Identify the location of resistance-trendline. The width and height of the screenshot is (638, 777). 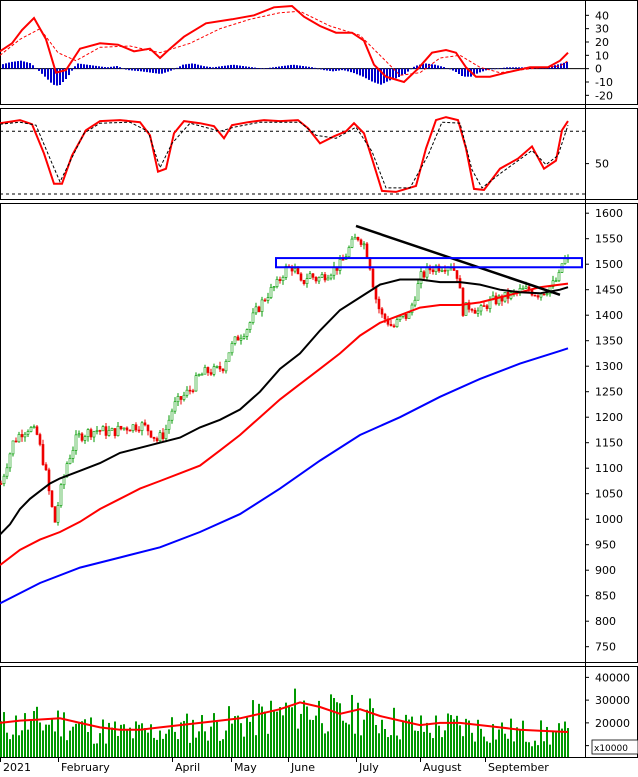
(458, 260).